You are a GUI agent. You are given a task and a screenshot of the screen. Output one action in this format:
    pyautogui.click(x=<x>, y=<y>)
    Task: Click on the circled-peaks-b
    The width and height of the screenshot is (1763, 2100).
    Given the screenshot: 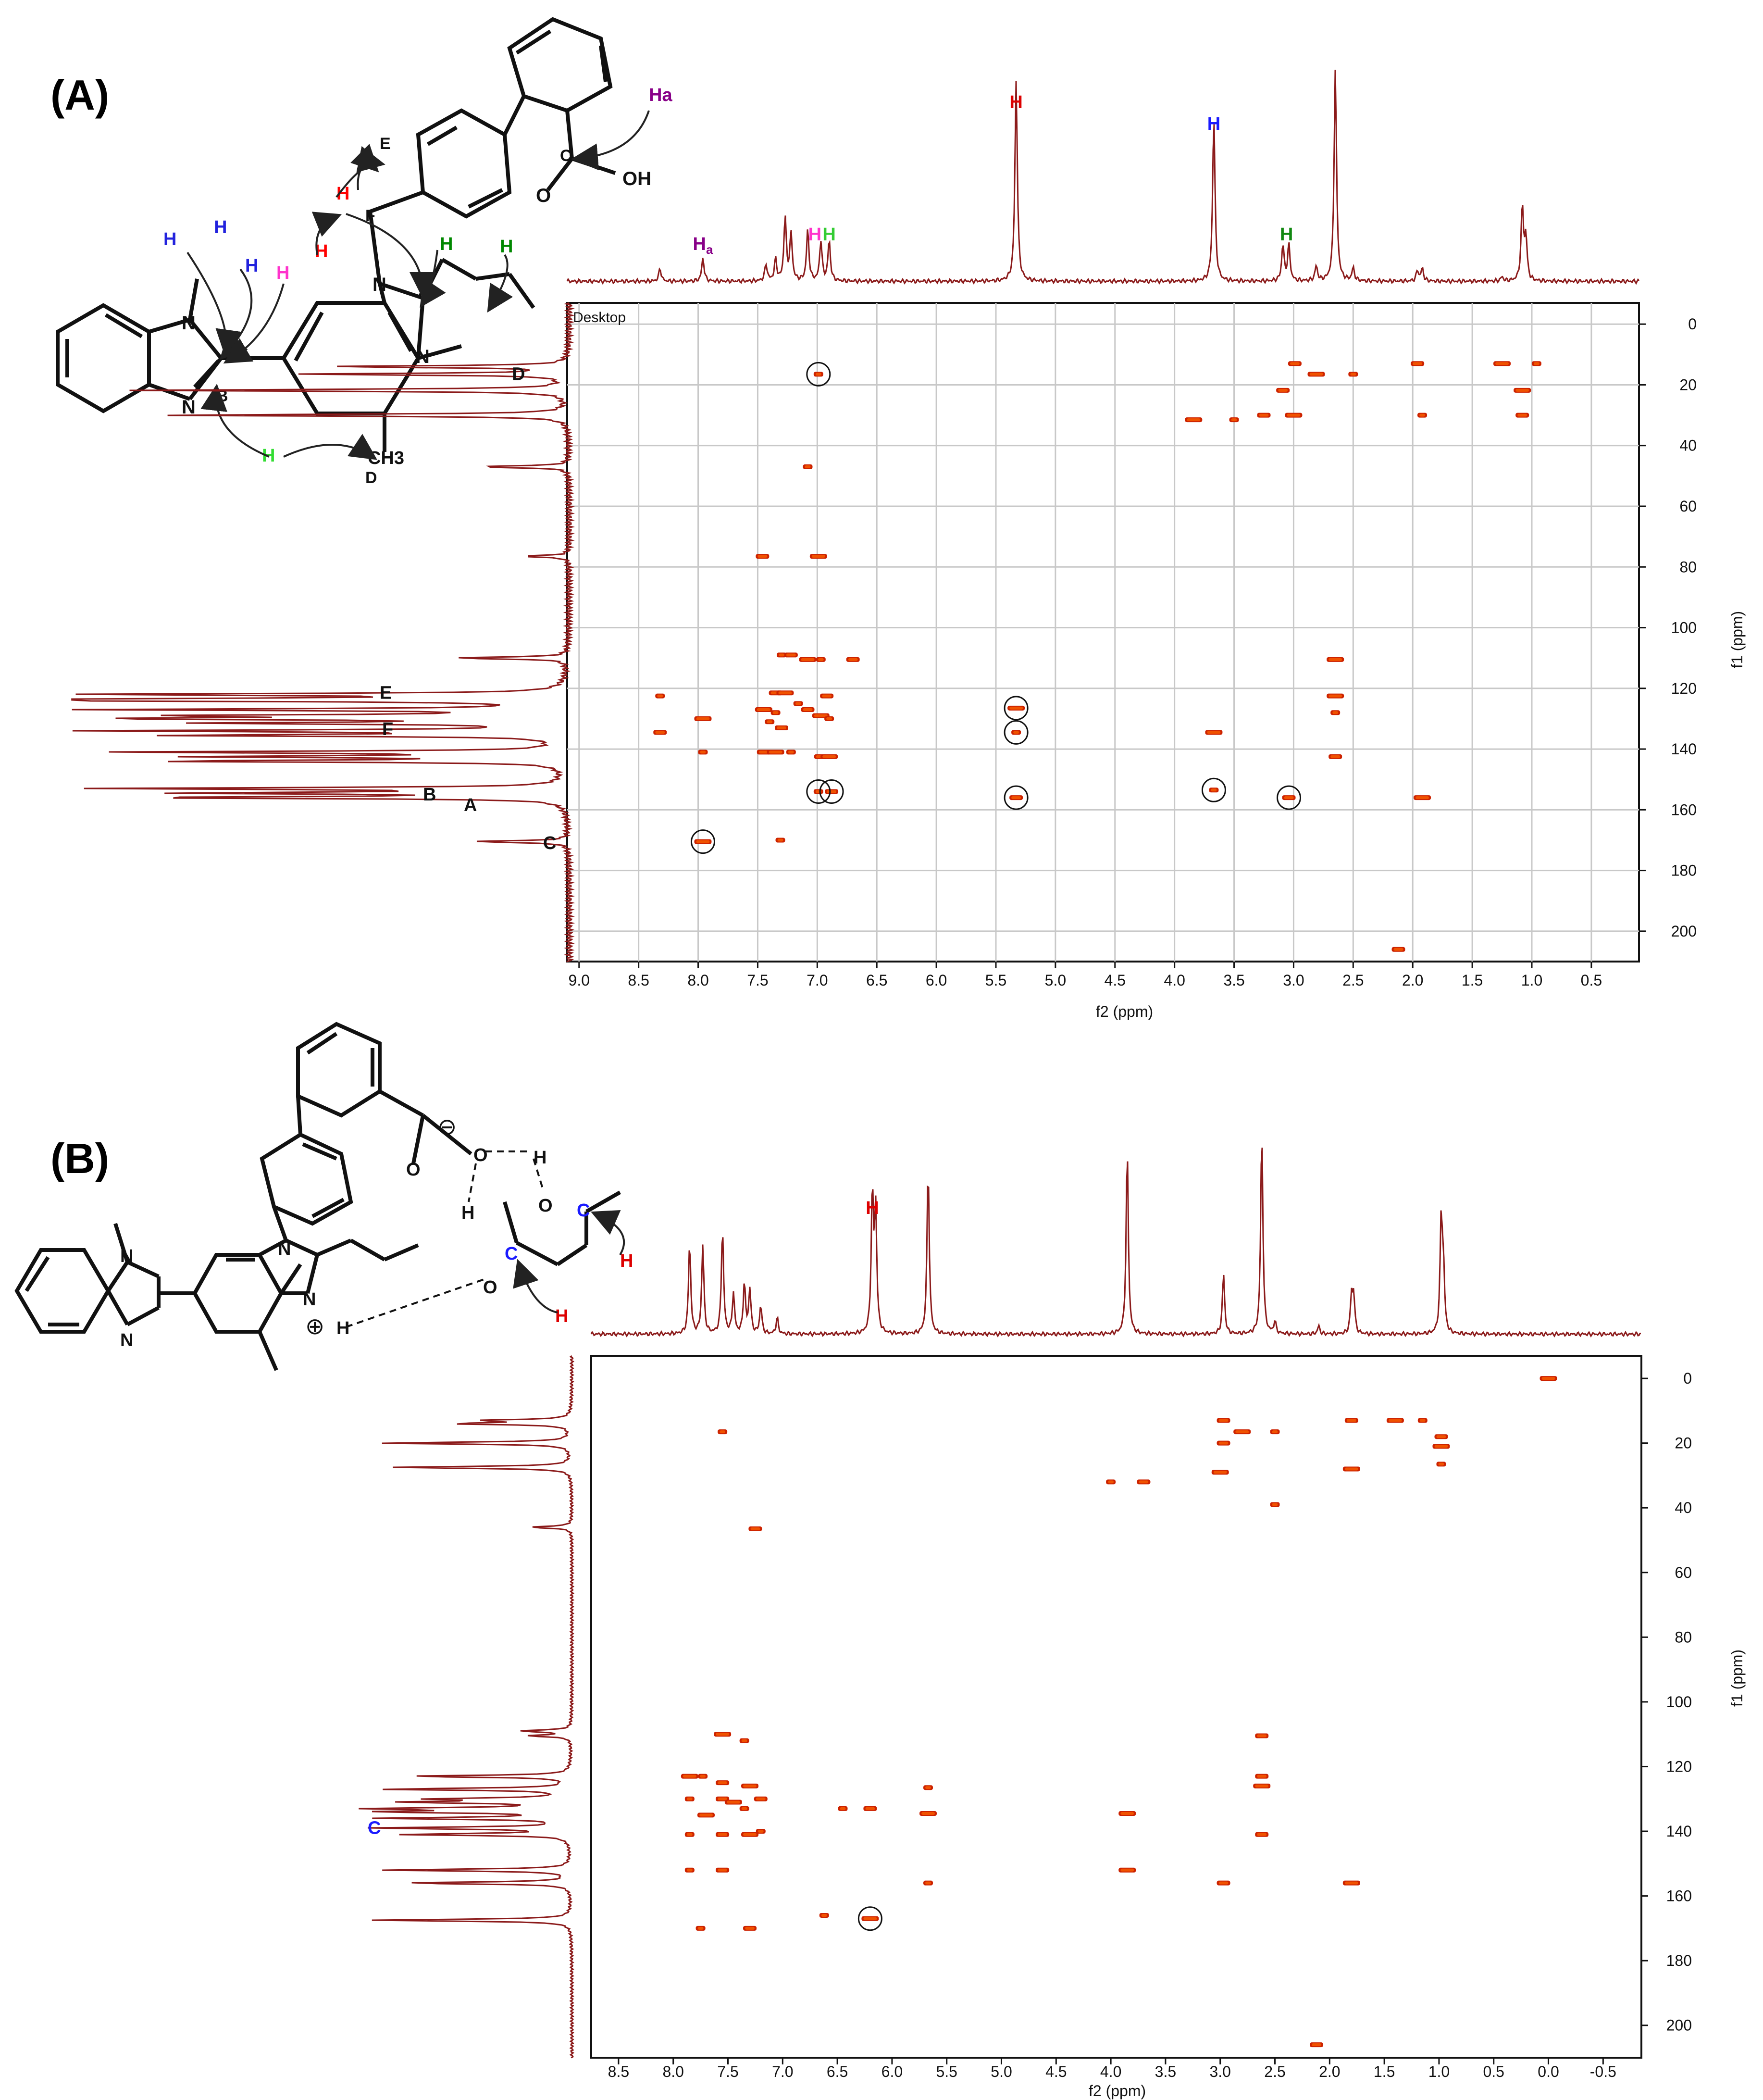 What is the action you would take?
    pyautogui.click(x=869, y=1918)
    